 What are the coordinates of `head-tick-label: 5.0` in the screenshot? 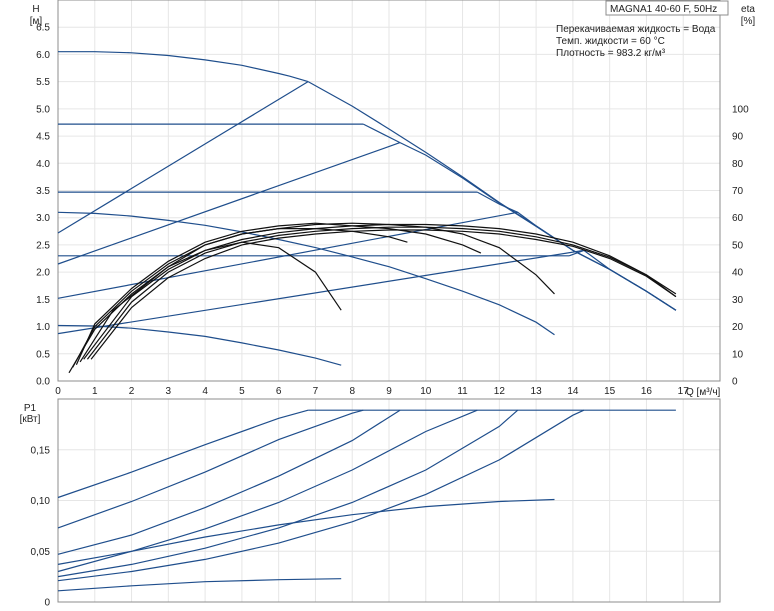 It's located at (43, 109).